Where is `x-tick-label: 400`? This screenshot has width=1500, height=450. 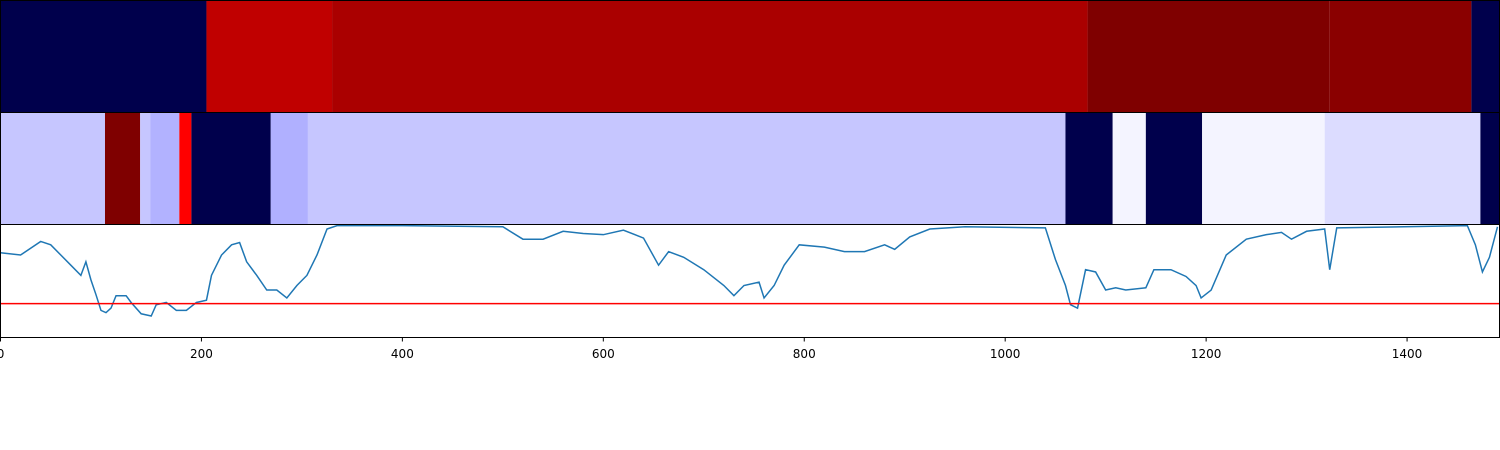
x-tick-label: 400 is located at coordinates (402, 354).